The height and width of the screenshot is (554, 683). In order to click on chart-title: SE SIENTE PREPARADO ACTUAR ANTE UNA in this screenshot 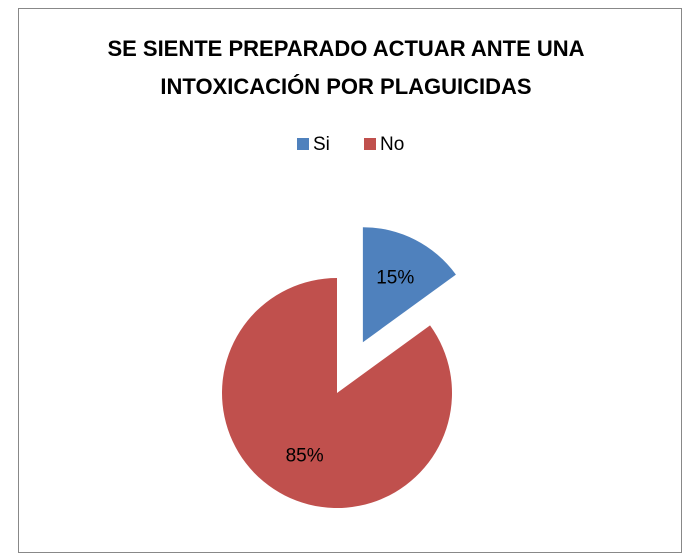, I will do `click(345, 48)`.